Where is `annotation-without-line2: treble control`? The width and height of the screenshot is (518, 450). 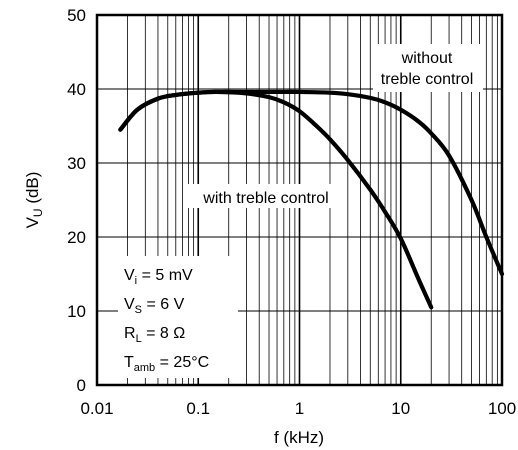 annotation-without-line2: treble control is located at coordinates (427, 79).